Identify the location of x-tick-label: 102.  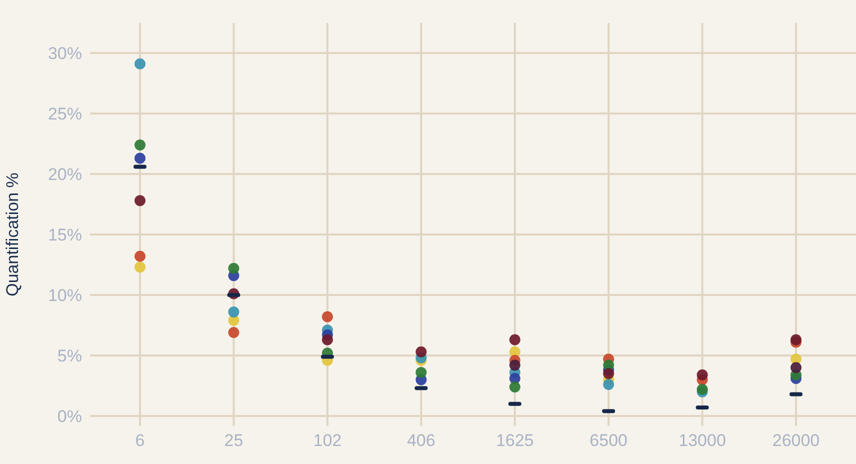
(327, 440).